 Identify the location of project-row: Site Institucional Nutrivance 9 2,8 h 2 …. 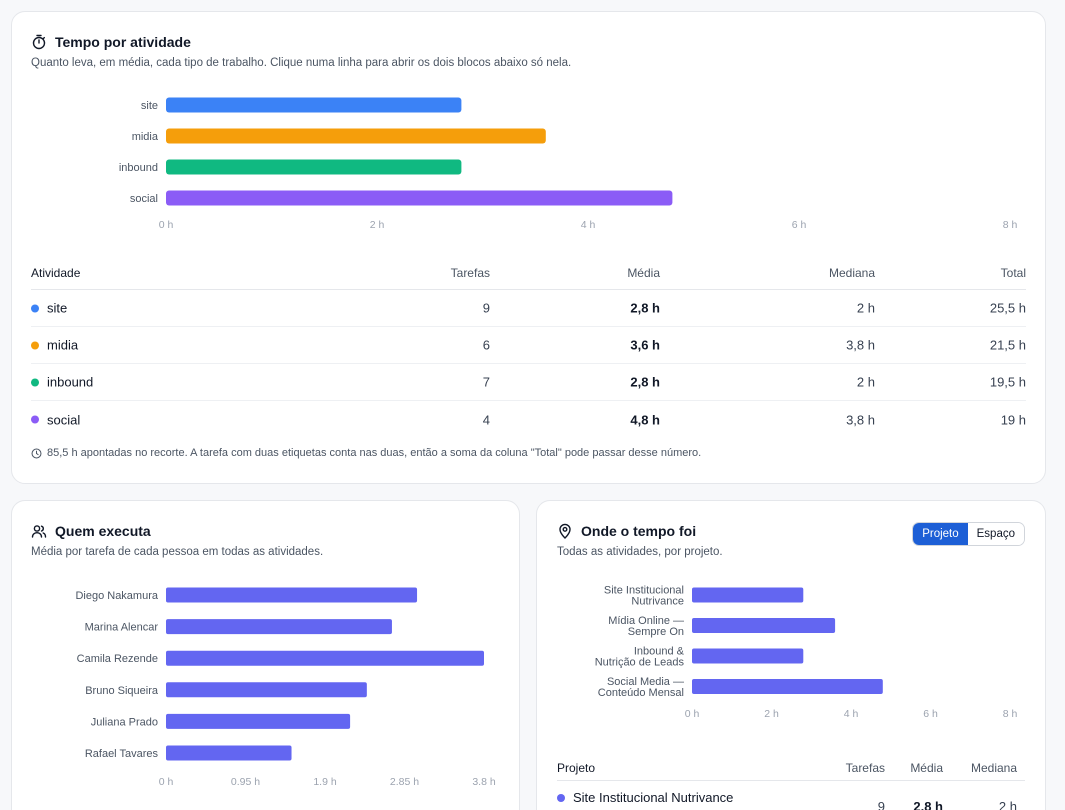
(791, 795).